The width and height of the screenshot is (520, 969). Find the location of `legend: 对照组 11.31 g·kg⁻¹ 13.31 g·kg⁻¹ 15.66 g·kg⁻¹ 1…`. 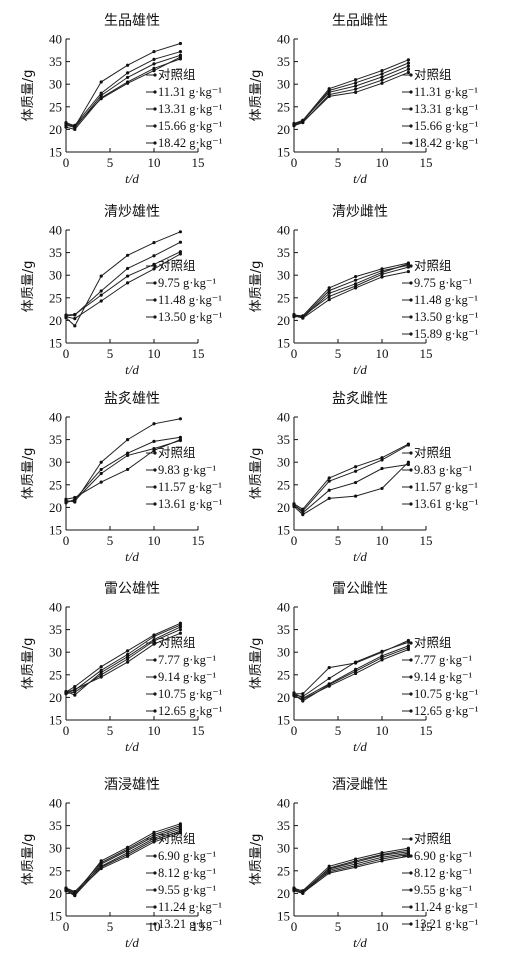

legend: 对照组 11.31 g·kg⁻¹ 13.31 g·kg⁻¹ 15.66 g·kg⁻¹ 1… is located at coordinates (184, 109).